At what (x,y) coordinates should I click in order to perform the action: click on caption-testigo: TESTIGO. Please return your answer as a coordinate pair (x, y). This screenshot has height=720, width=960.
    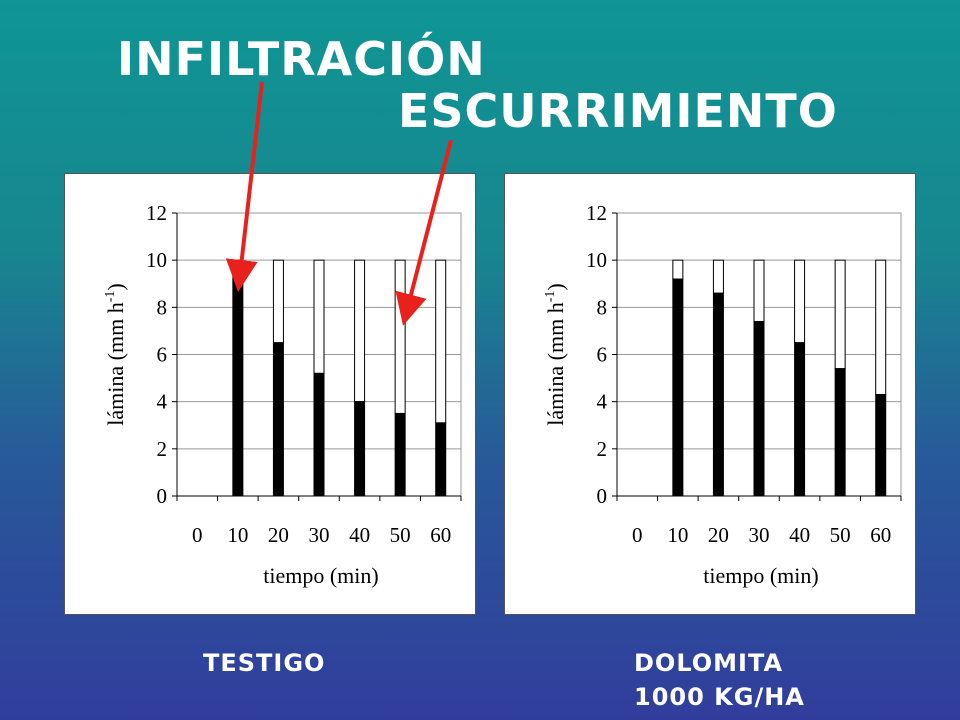
    Looking at the image, I should click on (264, 663).